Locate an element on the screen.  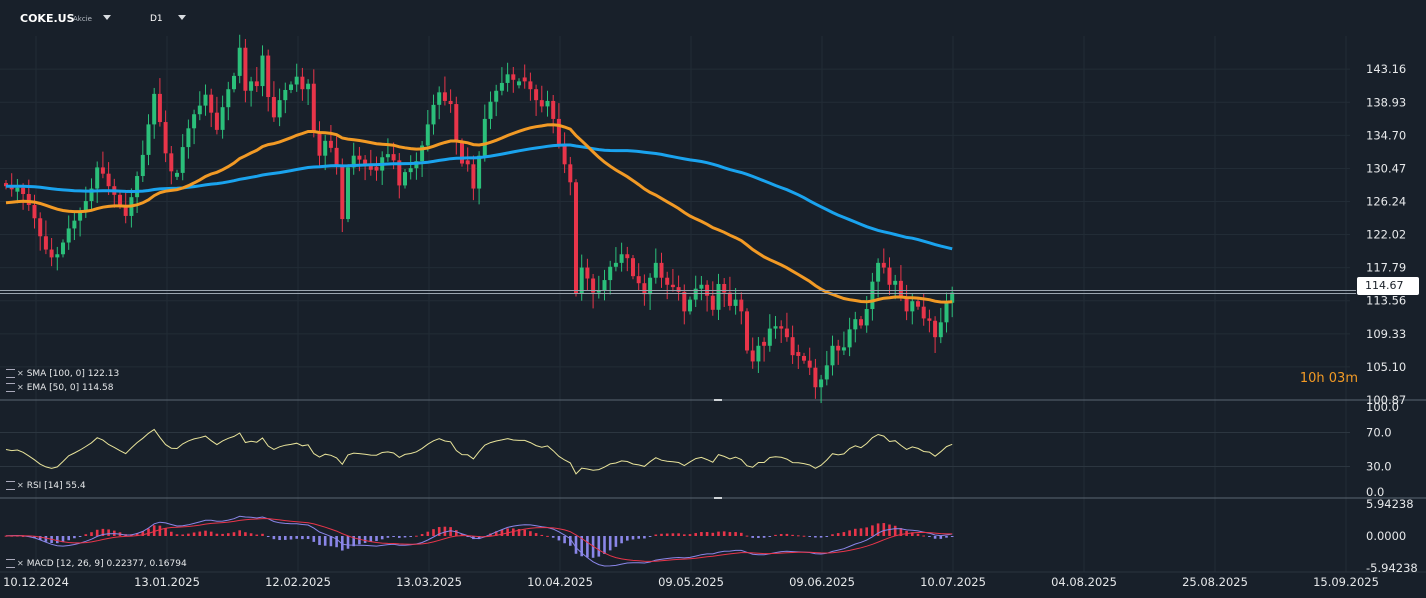
symbol-label: COKE.US is located at coordinates (47, 18).